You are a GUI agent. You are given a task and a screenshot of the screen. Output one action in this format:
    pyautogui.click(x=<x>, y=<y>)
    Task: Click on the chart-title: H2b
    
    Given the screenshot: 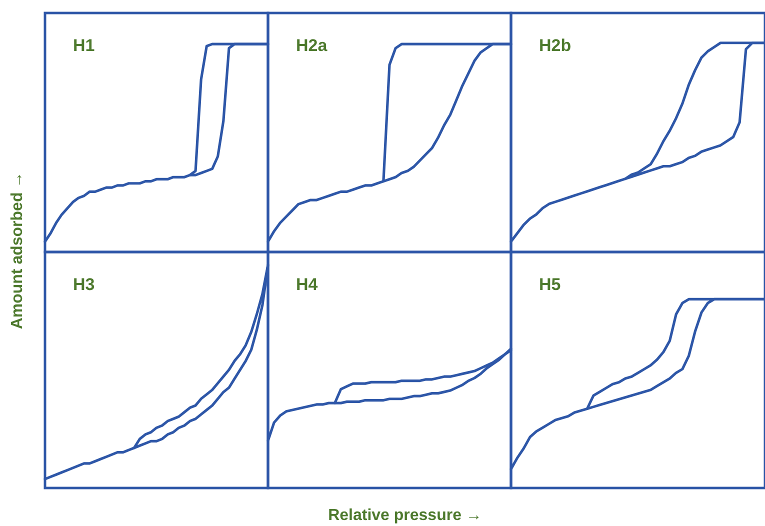 What is the action you would take?
    pyautogui.click(x=555, y=45)
    